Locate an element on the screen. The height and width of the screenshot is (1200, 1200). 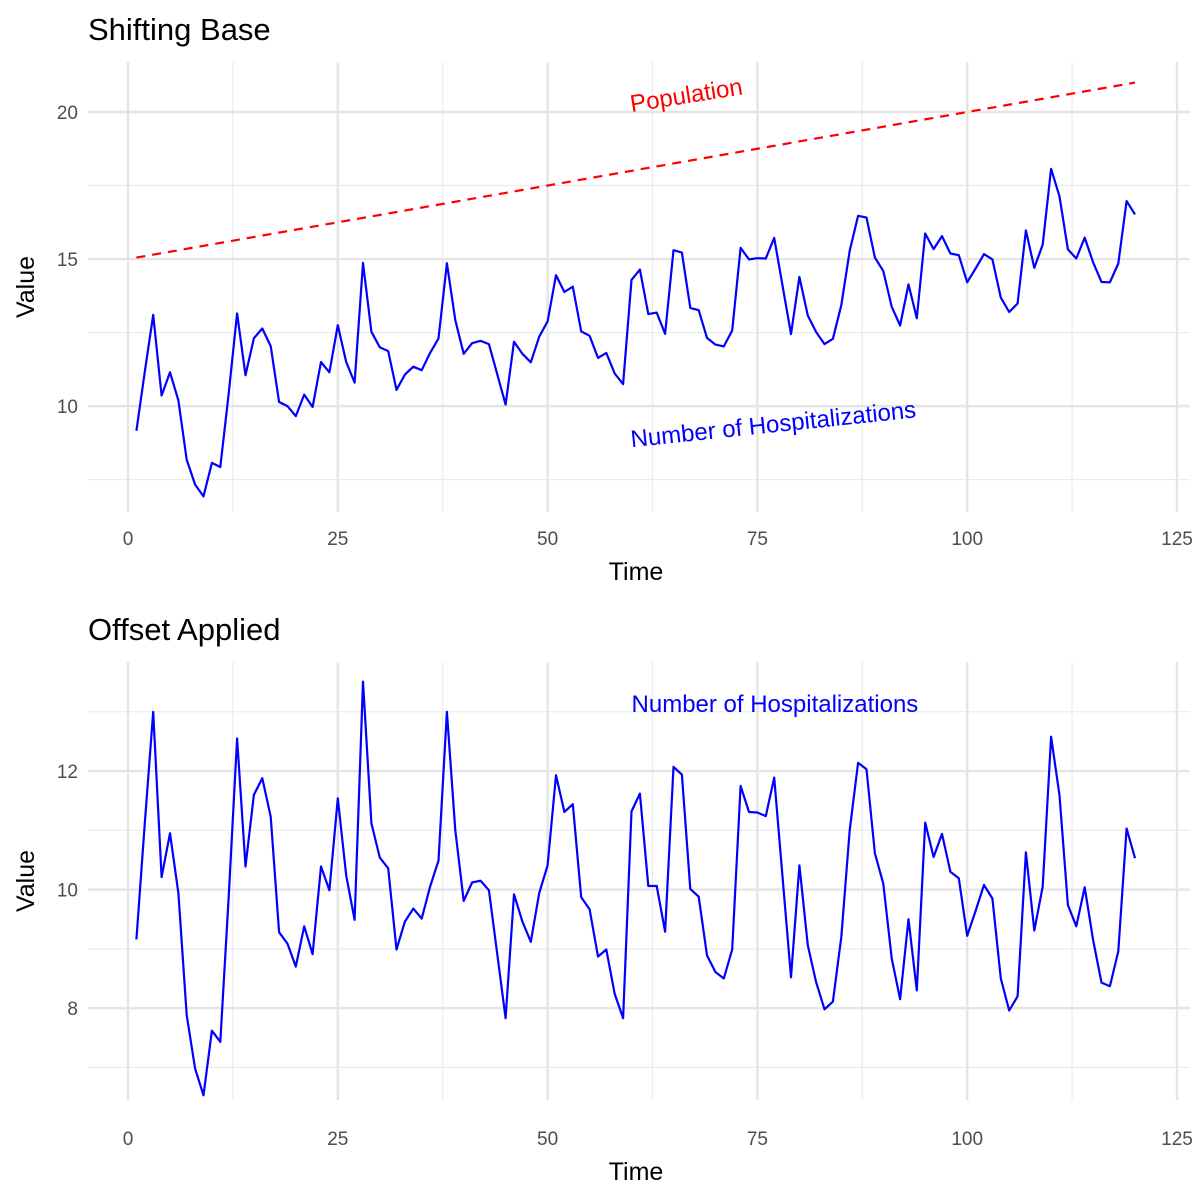
chart-title: Shifting Base is located at coordinates (179, 29).